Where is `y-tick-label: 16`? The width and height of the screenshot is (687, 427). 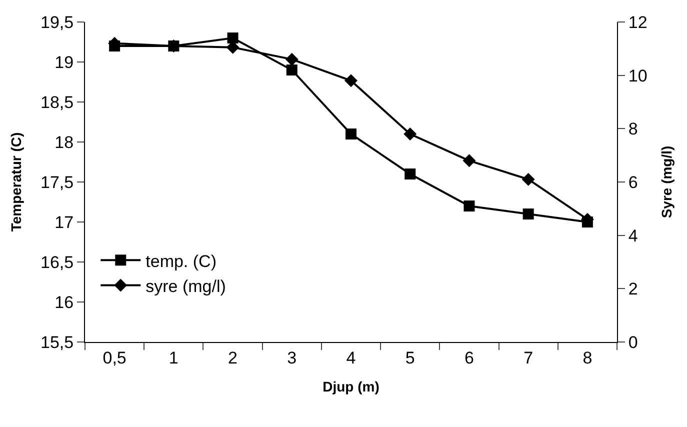 y-tick-label: 16 is located at coordinates (64, 302).